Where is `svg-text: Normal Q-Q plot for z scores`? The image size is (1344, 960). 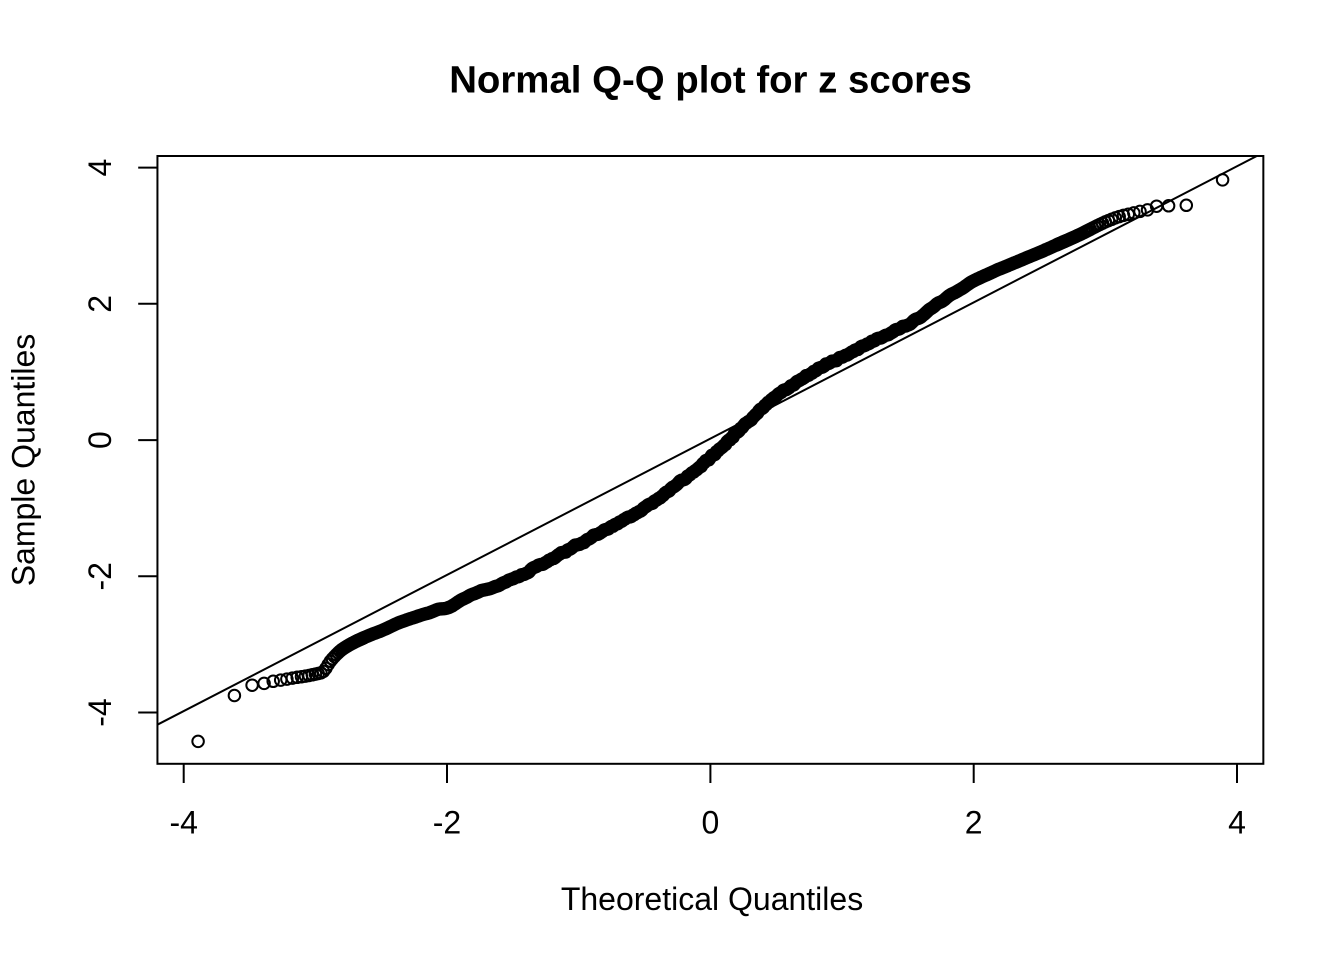
svg-text: Normal Q-Q plot for z scores is located at coordinates (710, 80).